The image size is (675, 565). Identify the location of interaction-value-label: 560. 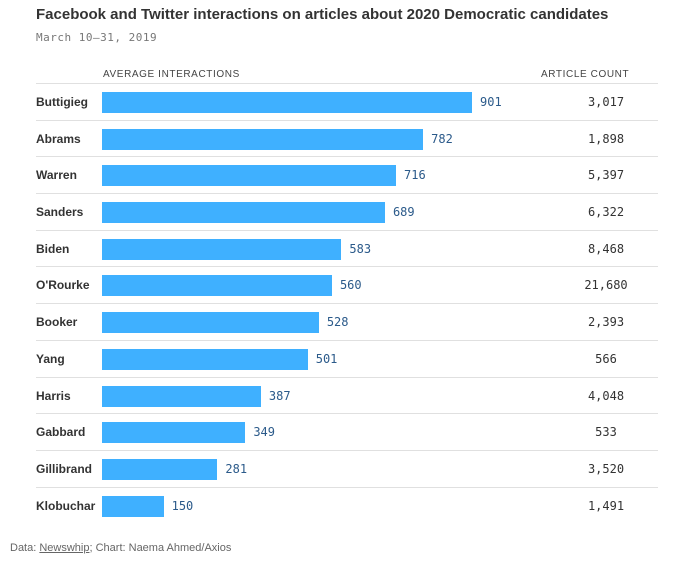
(350, 285).